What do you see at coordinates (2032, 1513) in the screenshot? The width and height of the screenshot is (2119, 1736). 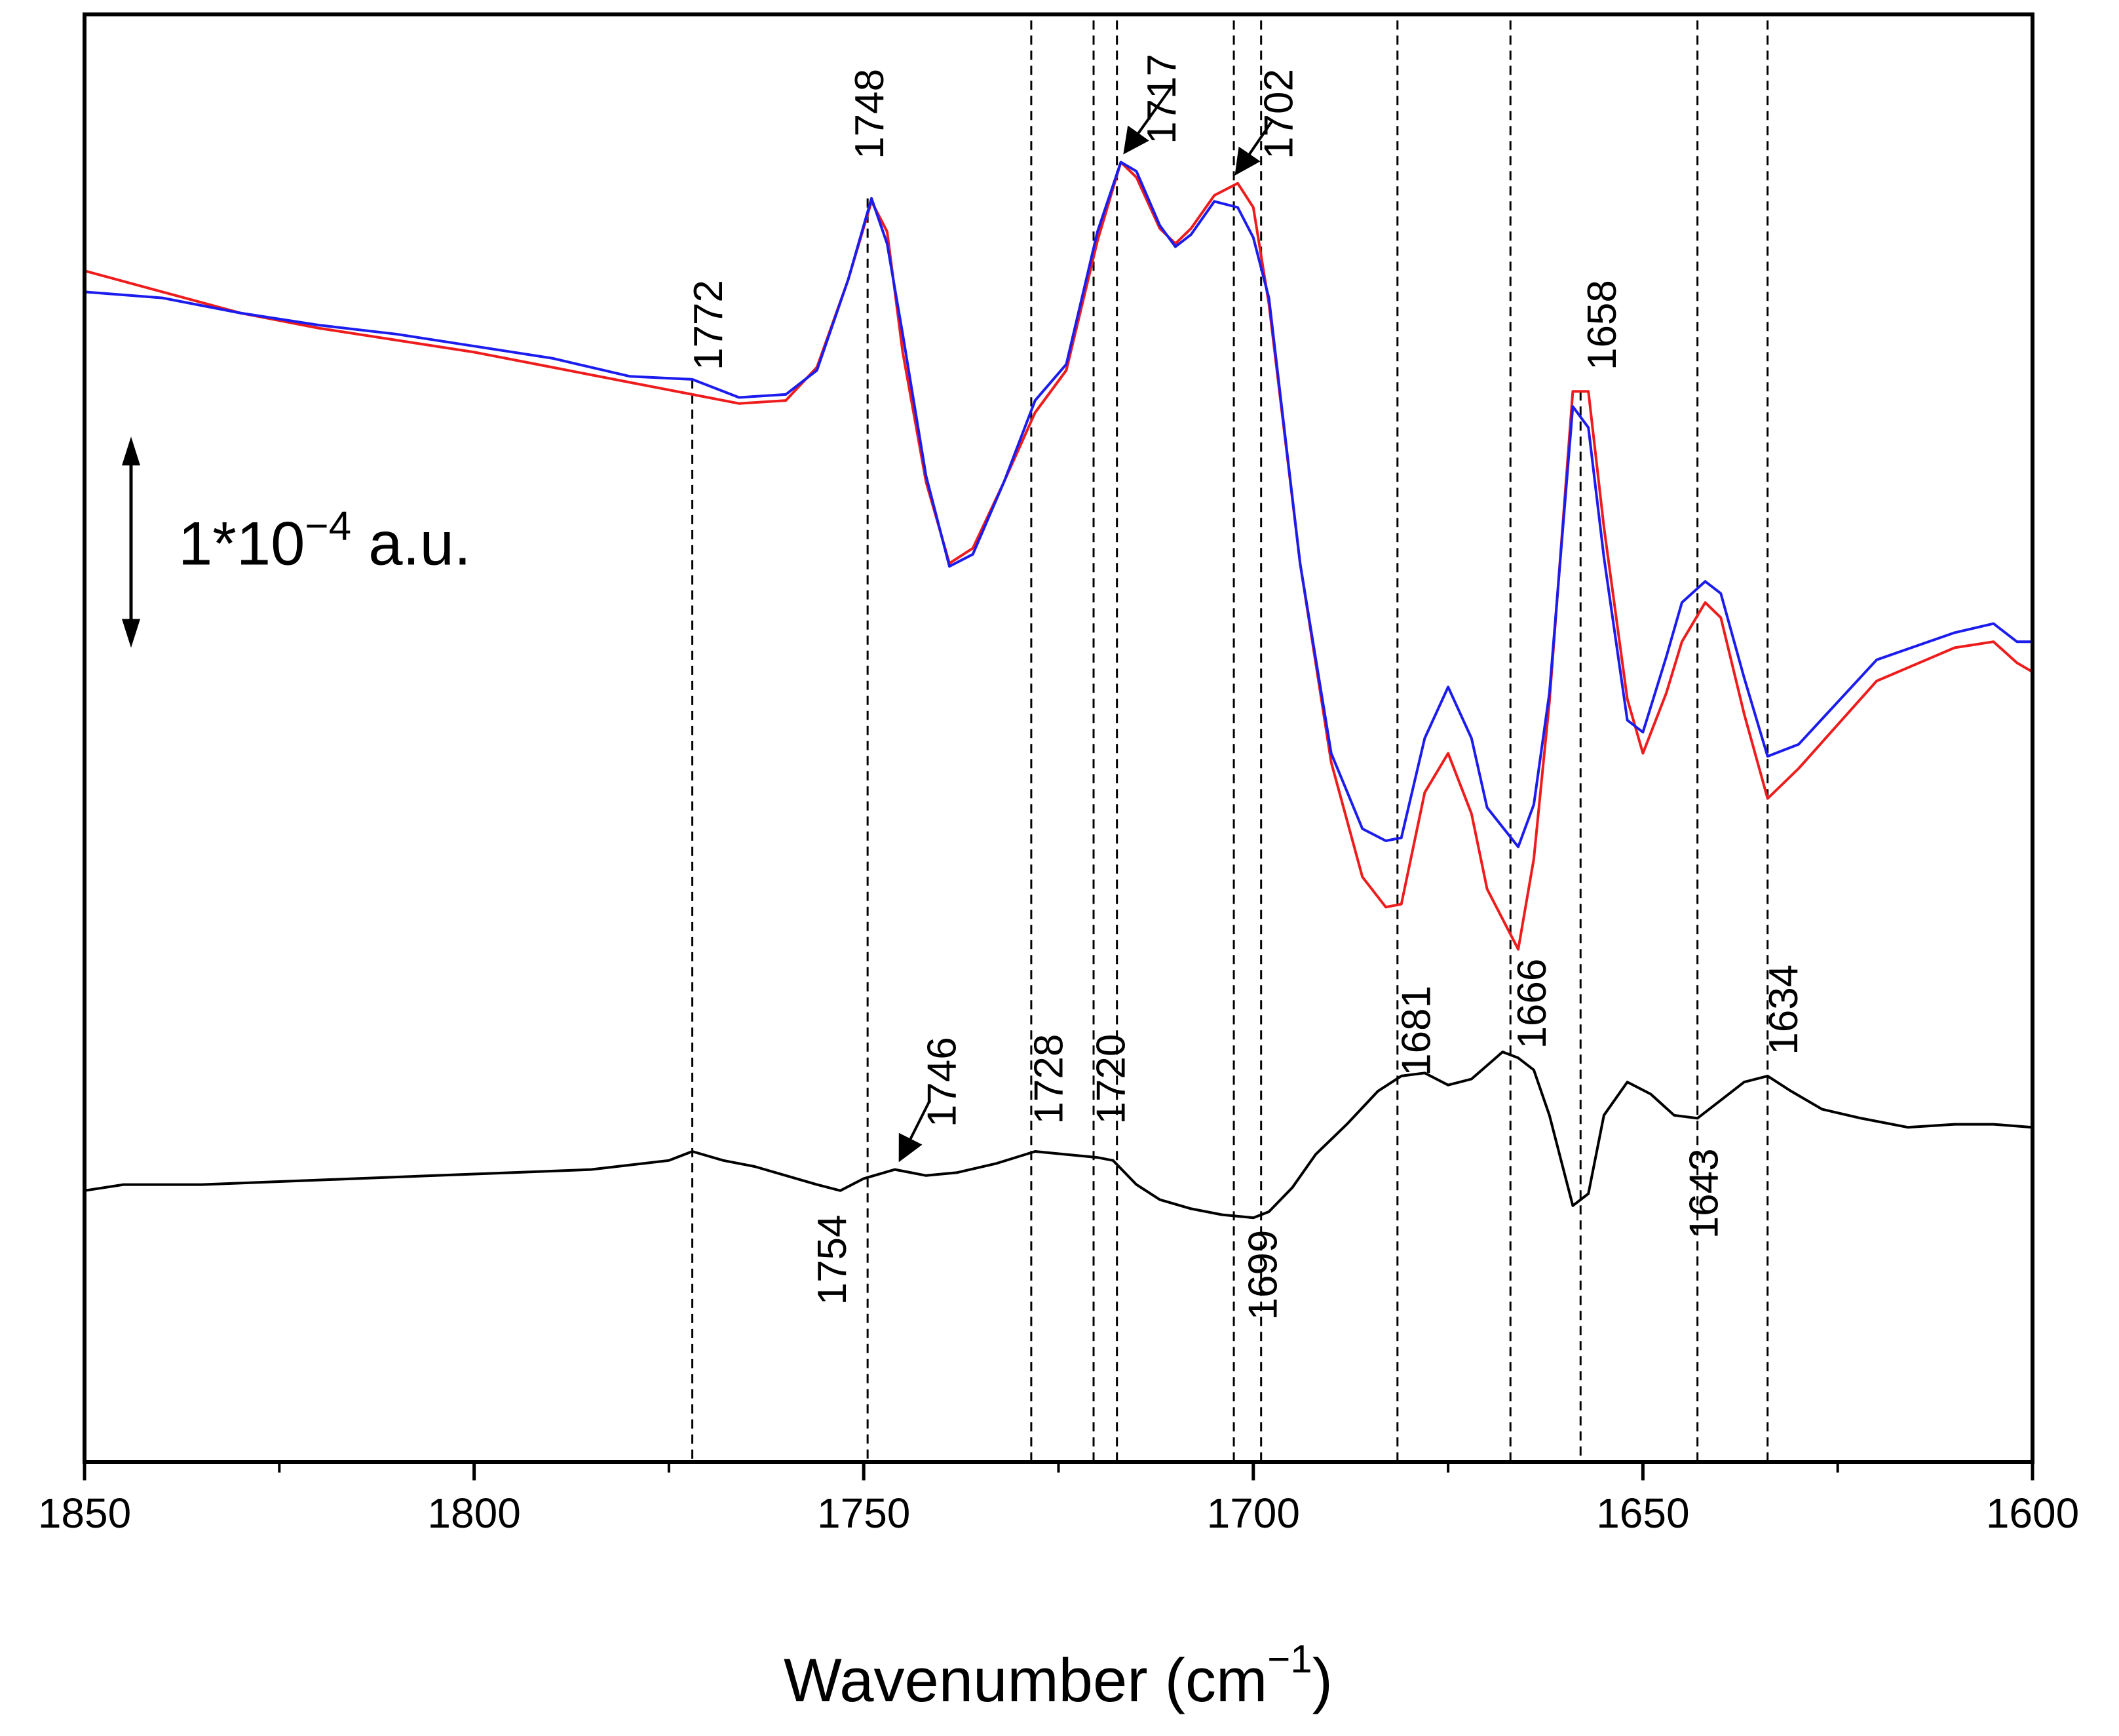 I see `x-tick-label-1600: 1600` at bounding box center [2032, 1513].